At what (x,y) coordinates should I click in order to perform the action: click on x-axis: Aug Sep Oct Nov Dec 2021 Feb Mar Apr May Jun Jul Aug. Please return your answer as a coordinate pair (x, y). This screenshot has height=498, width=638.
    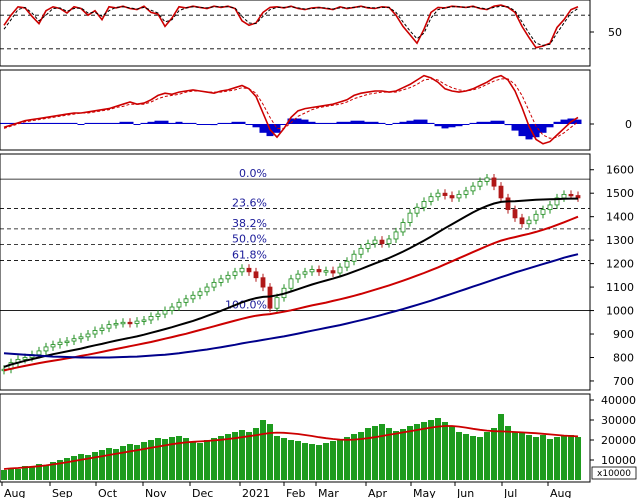
    Looking at the image, I should click on (286, 490).